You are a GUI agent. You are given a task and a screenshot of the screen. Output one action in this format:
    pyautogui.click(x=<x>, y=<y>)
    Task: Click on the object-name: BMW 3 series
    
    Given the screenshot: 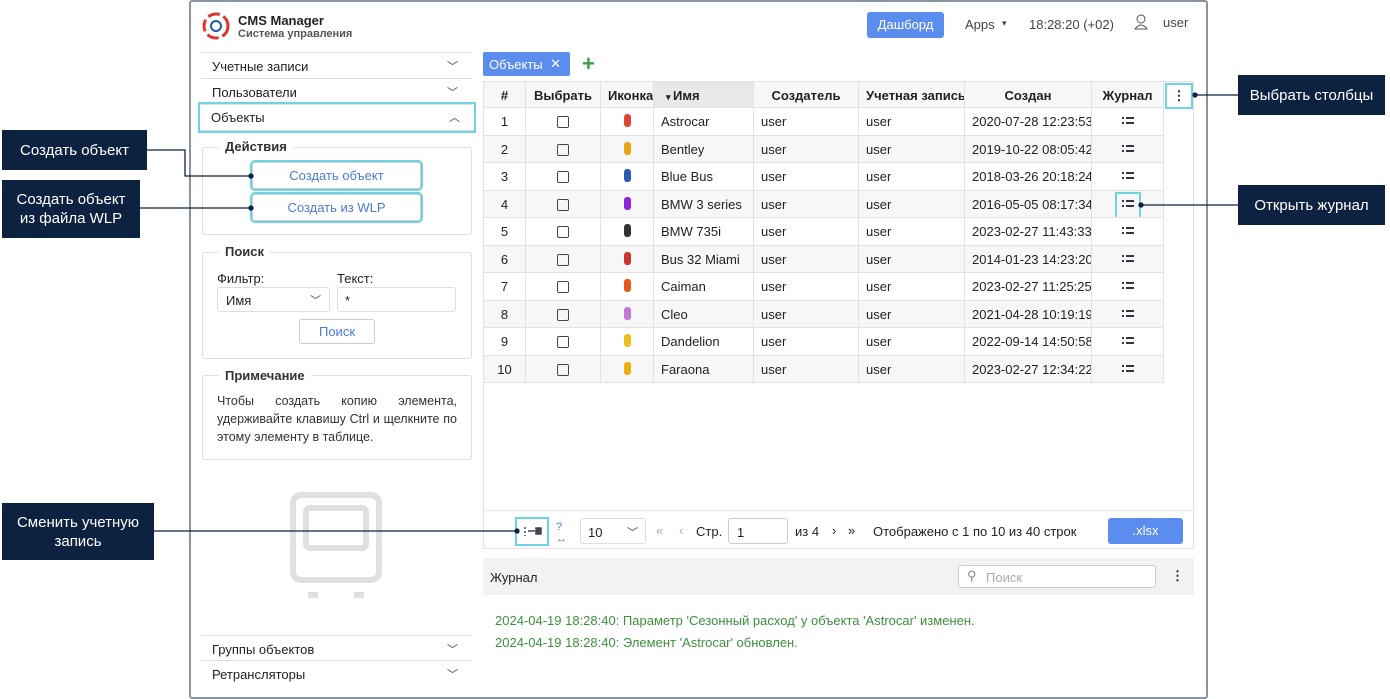 What is the action you would take?
    pyautogui.click(x=704, y=204)
    